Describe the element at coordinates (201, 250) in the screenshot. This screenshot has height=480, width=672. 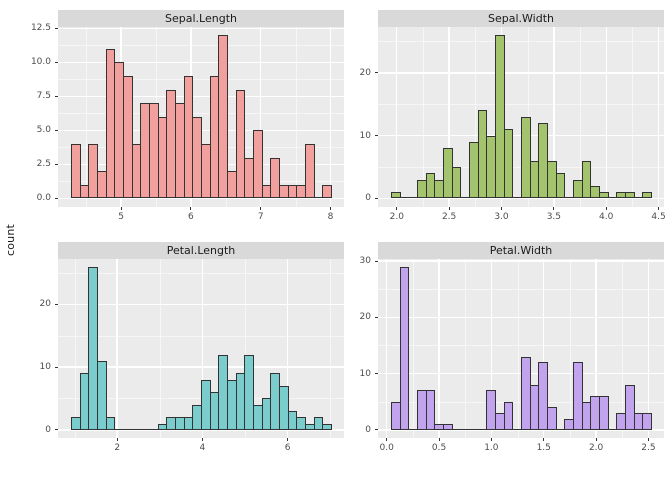
I see `facet-strip: Petal.Length` at that location.